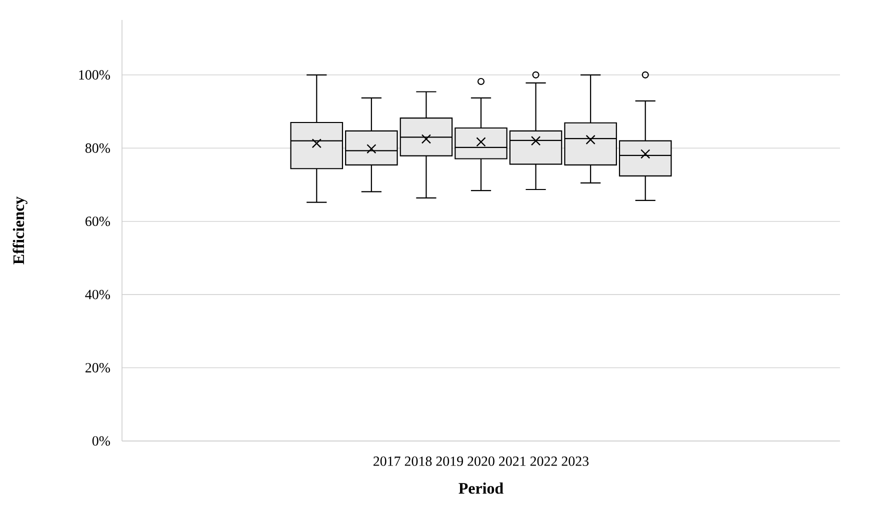  Describe the element at coordinates (94, 75) in the screenshot. I see `y-tick-label: 100%` at that location.